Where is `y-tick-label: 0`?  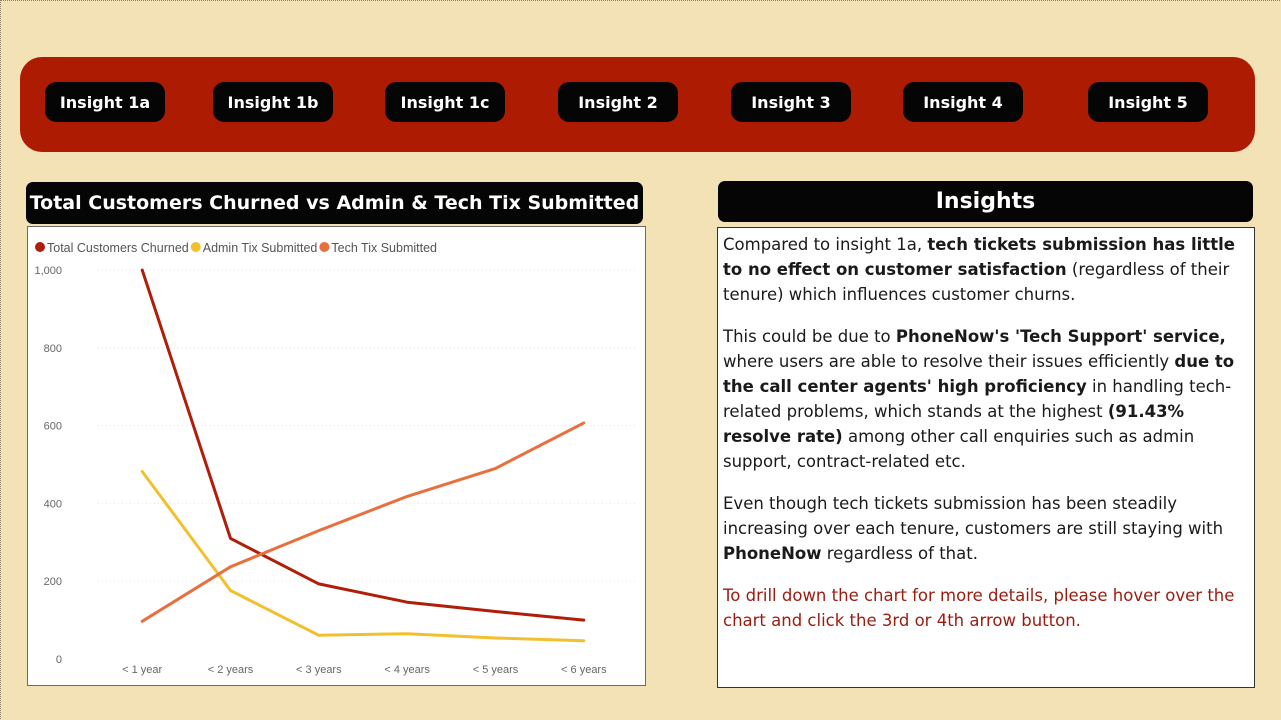
y-tick-label: 0 is located at coordinates (59, 660).